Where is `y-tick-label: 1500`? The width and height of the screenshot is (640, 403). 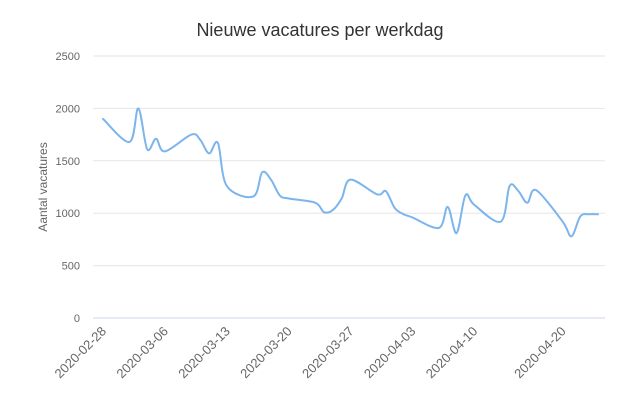 y-tick-label: 1500 is located at coordinates (68, 162).